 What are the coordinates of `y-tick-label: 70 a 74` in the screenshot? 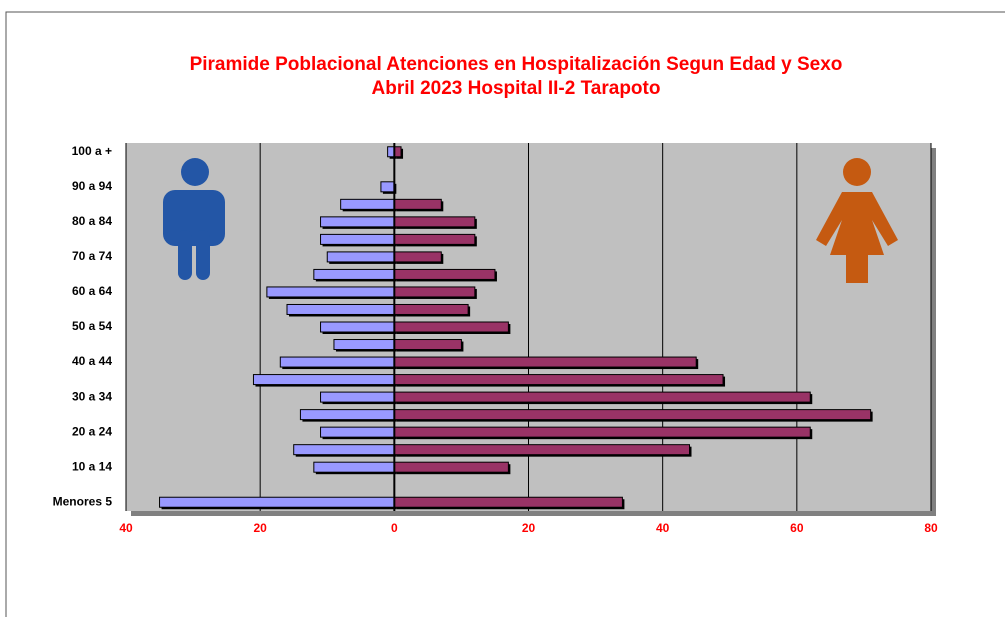 It's located at (92, 256).